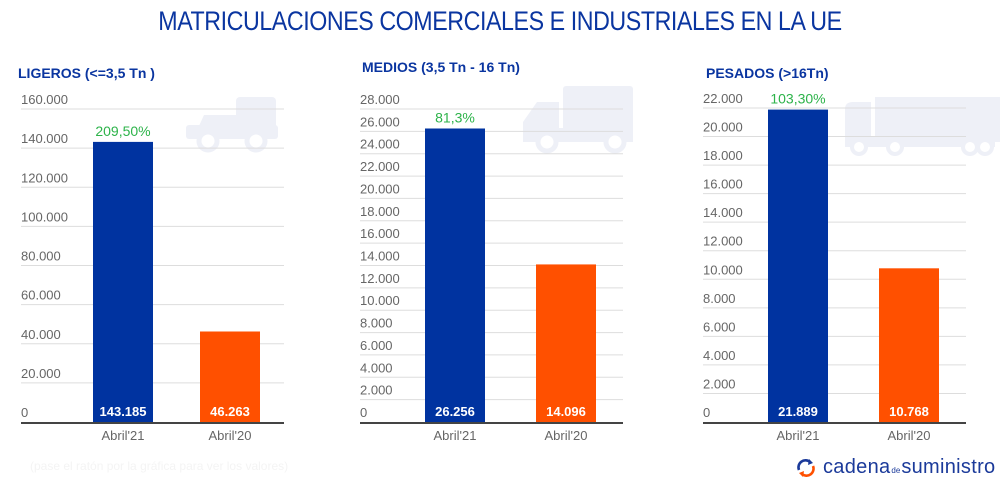  What do you see at coordinates (909, 411) in the screenshot?
I see `chart-2-value-label: 10.768` at bounding box center [909, 411].